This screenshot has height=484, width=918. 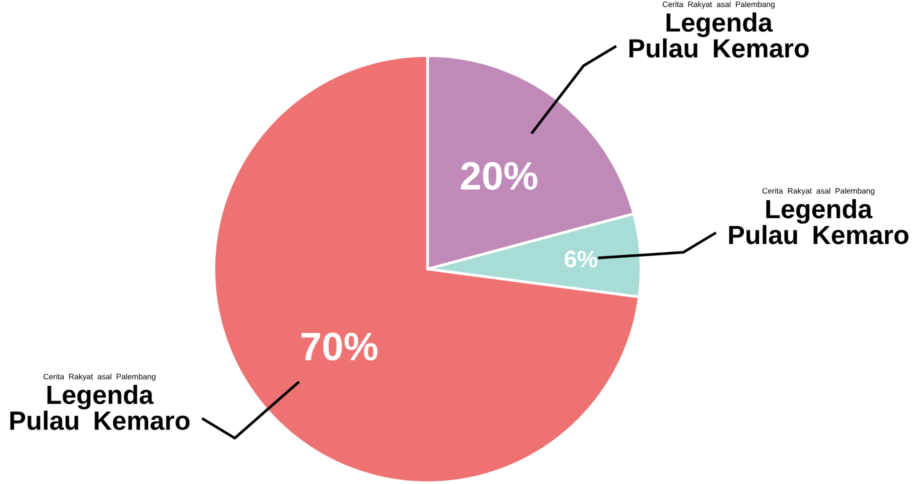 What do you see at coordinates (581, 259) in the screenshot?
I see `data-label: 6%` at bounding box center [581, 259].